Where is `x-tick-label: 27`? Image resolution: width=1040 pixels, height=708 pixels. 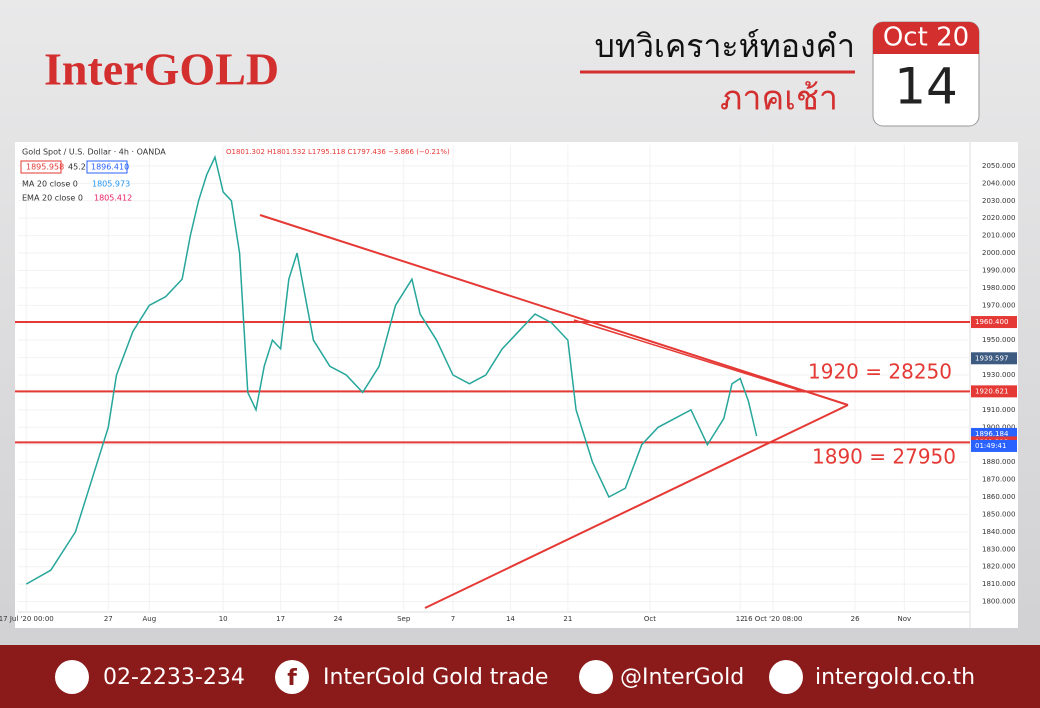 x-tick-label: 27 is located at coordinates (108, 619).